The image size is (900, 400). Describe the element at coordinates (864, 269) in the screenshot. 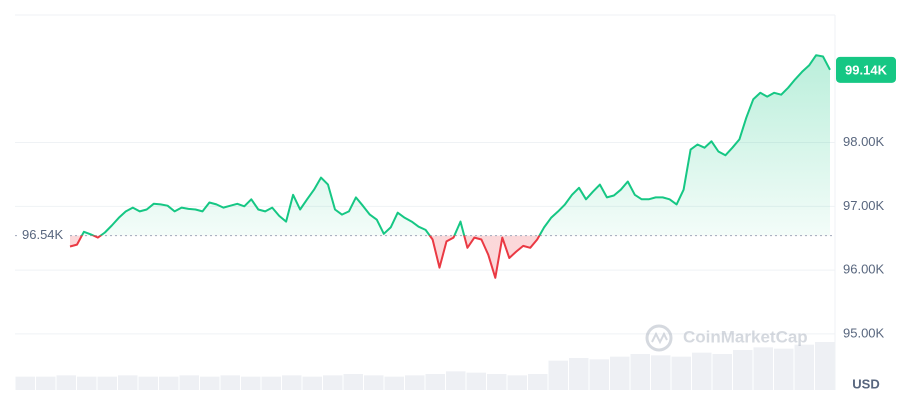

I see `y-tick-label: 96.00K` at that location.